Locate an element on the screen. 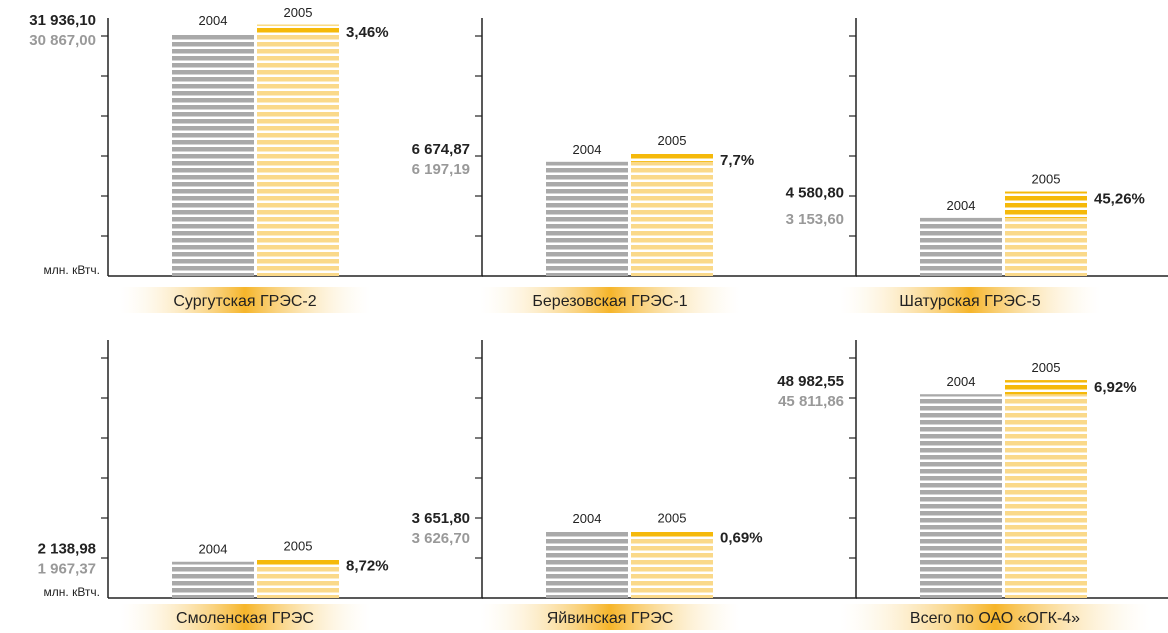  value-2005: 2 138,98 is located at coordinates (67, 549).